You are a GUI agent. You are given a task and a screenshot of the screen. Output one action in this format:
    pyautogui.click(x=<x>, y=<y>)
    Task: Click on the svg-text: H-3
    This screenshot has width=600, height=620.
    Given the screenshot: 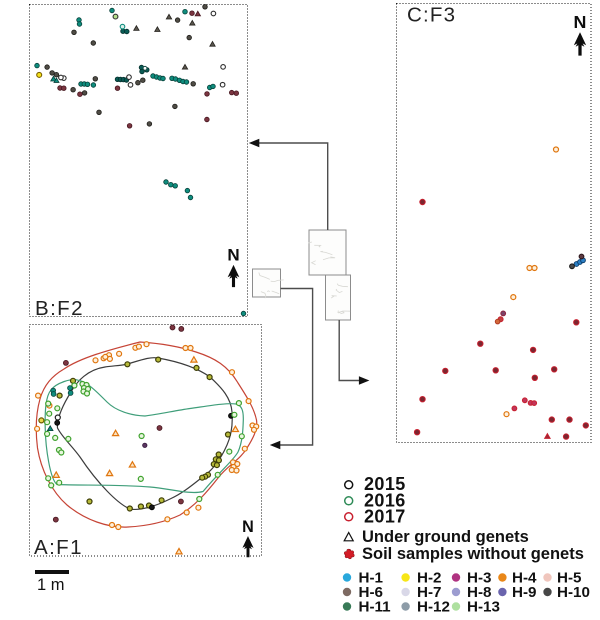 What is the action you would take?
    pyautogui.click(x=479, y=578)
    